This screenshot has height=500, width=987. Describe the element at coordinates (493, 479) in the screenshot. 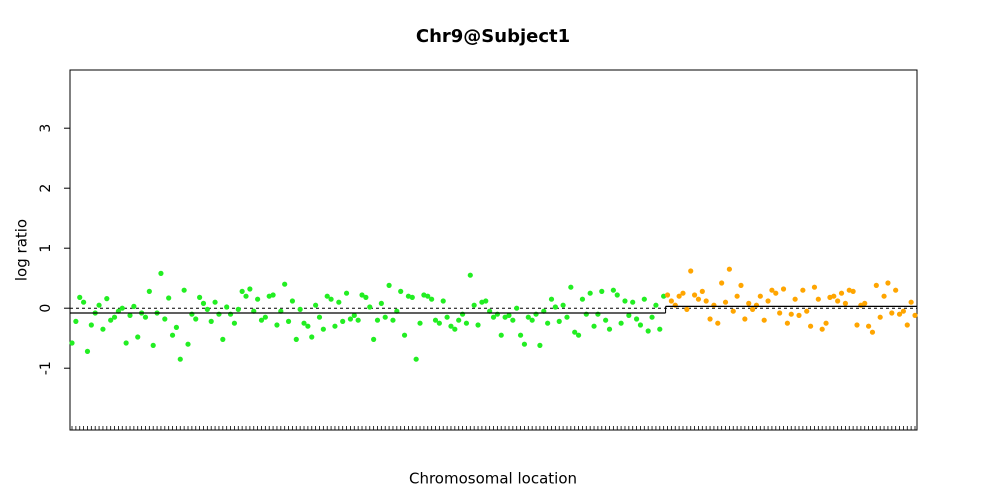

I see `x-axis-label: Chromosomal location` at that location.